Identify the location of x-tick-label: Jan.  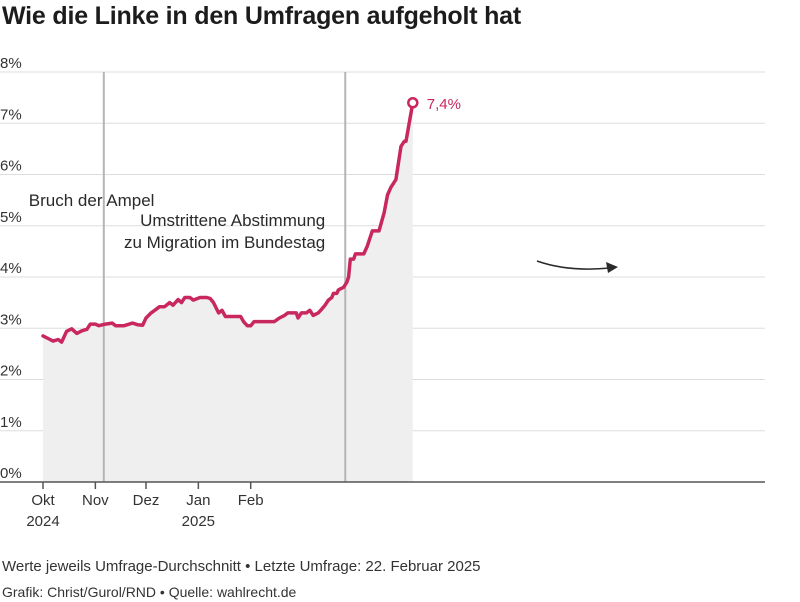
(198, 500).